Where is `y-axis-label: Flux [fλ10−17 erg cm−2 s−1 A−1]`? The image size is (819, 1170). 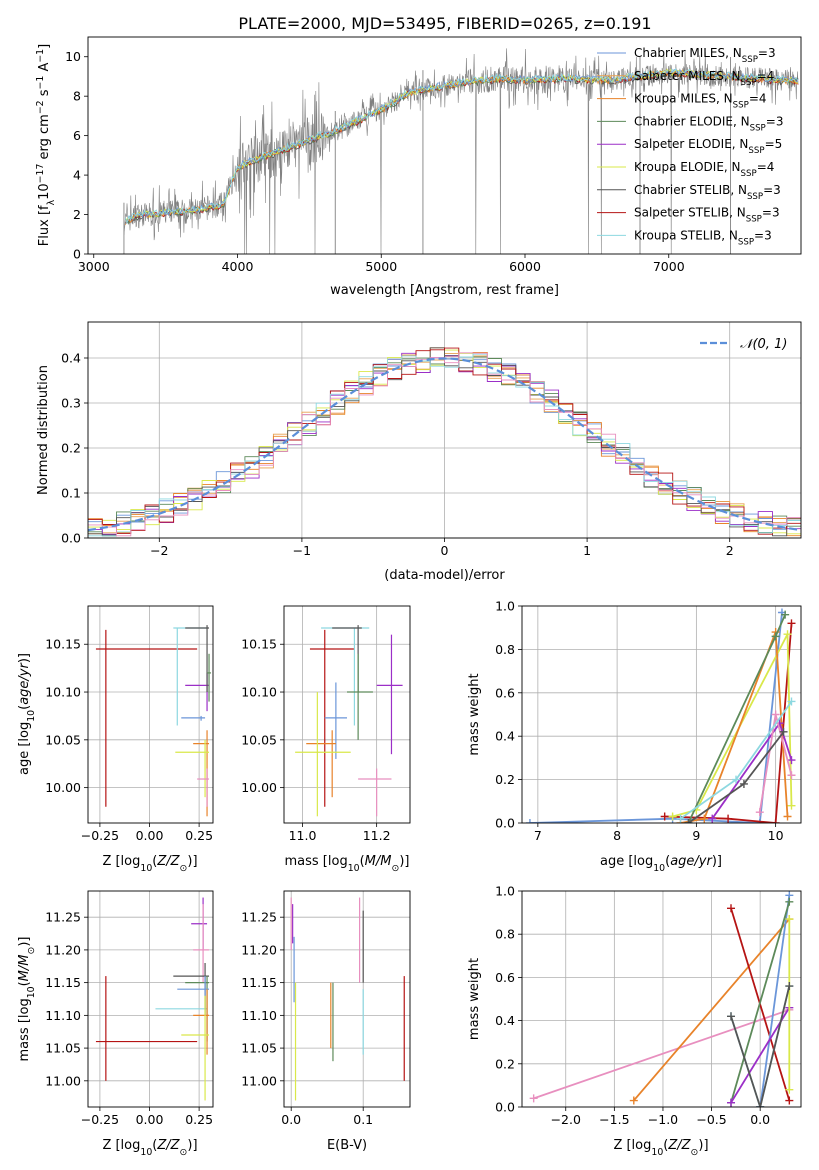
y-axis-label: Flux [fλ10−17 erg cm−2 s−1 A−1] is located at coordinates (46, 145).